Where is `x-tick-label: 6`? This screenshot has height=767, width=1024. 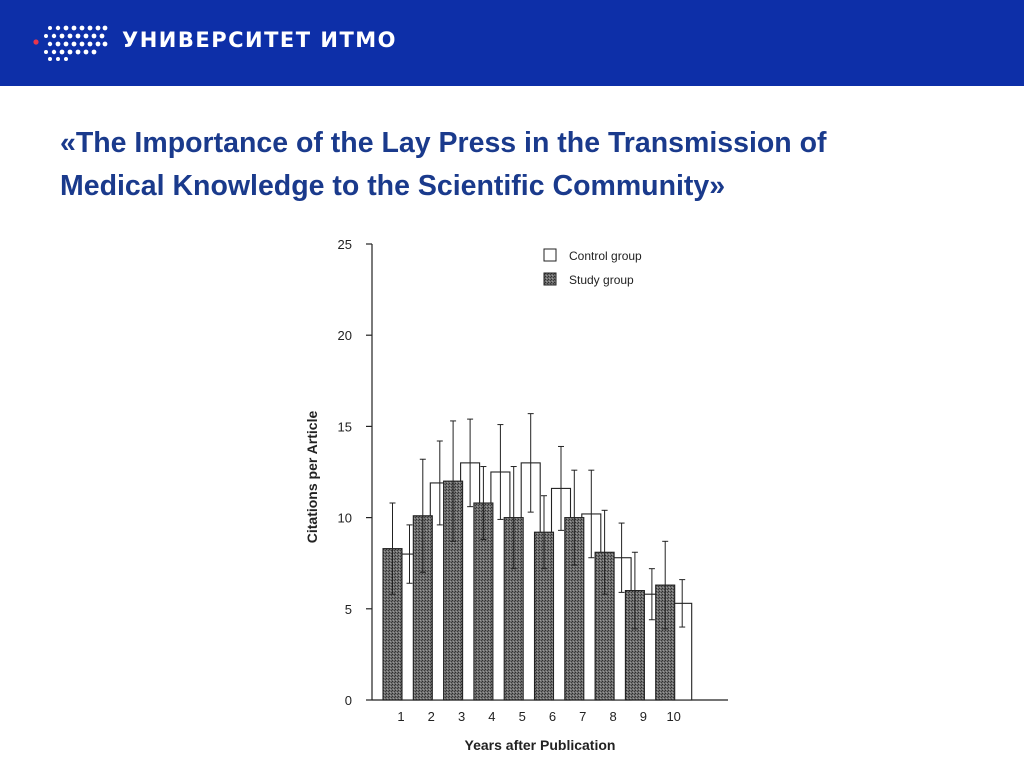
x-tick-label: 6 is located at coordinates (552, 716).